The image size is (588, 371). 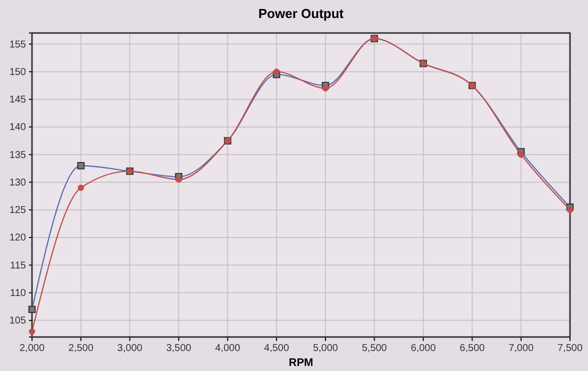 What do you see at coordinates (179, 348) in the screenshot?
I see `x-tick-label: 3,500` at bounding box center [179, 348].